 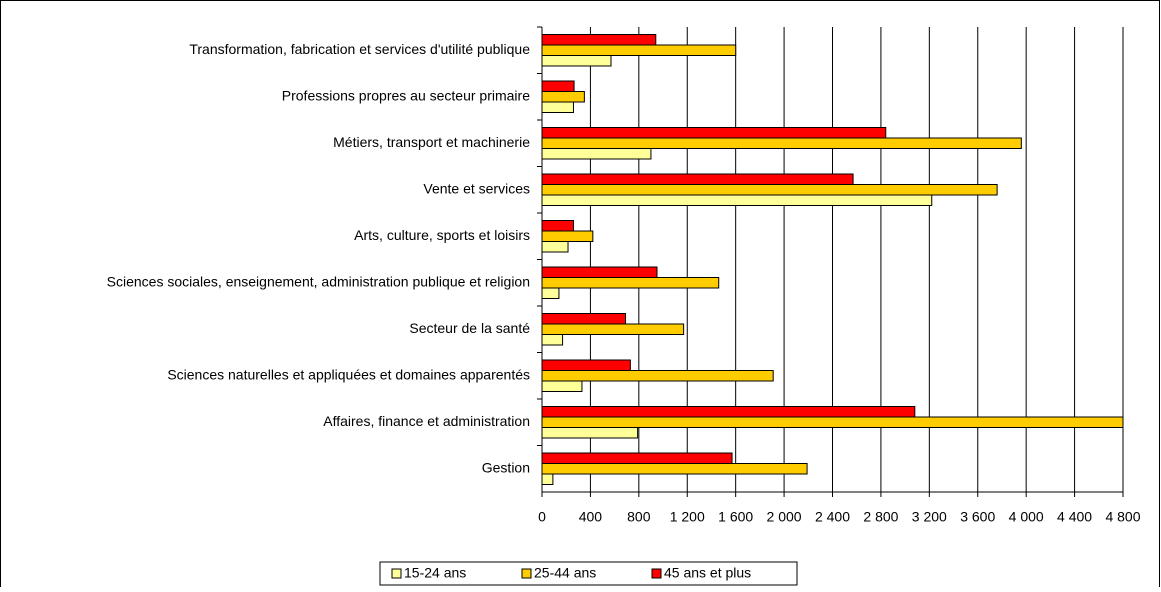 What do you see at coordinates (542, 517) in the screenshot?
I see `x-tick-label: 0` at bounding box center [542, 517].